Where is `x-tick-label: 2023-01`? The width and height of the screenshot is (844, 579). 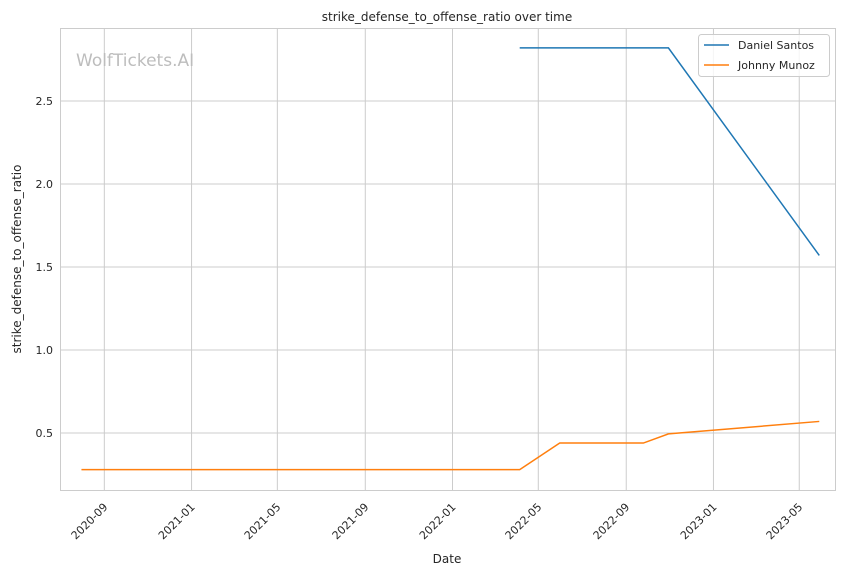
x-tick-label: 2023-01 is located at coordinates (699, 522).